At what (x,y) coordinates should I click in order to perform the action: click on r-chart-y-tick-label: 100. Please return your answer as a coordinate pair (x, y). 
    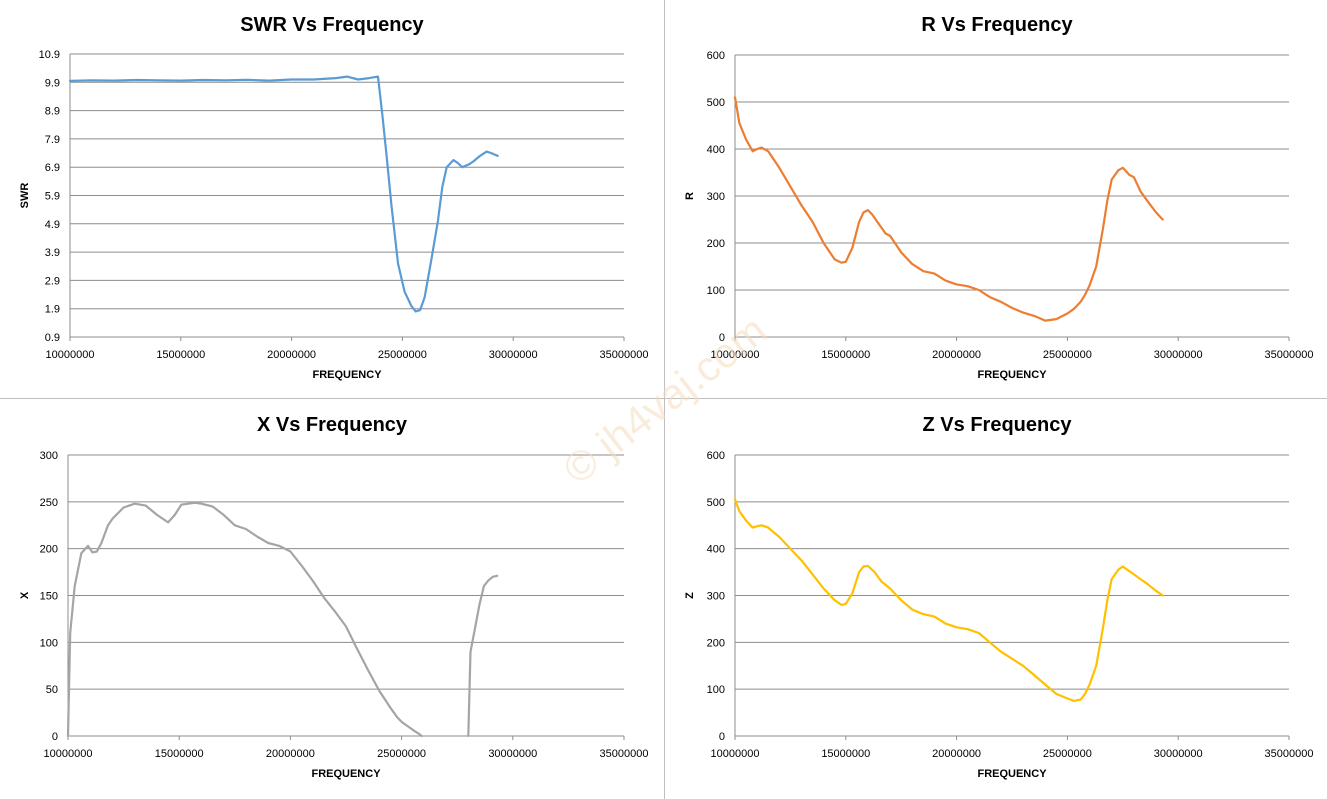
    Looking at the image, I should click on (716, 291).